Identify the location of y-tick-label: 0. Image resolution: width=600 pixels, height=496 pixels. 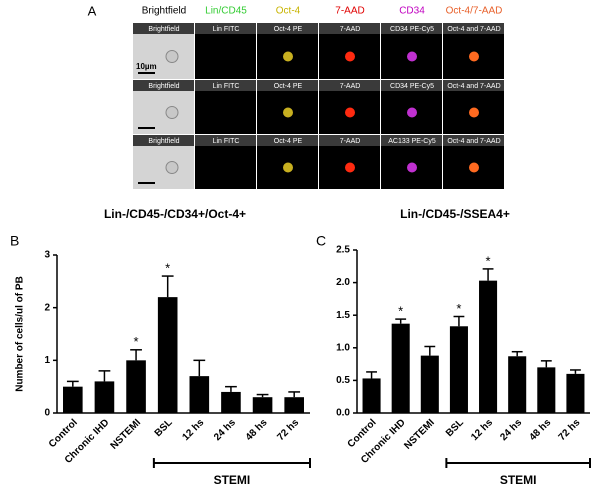
(47, 413).